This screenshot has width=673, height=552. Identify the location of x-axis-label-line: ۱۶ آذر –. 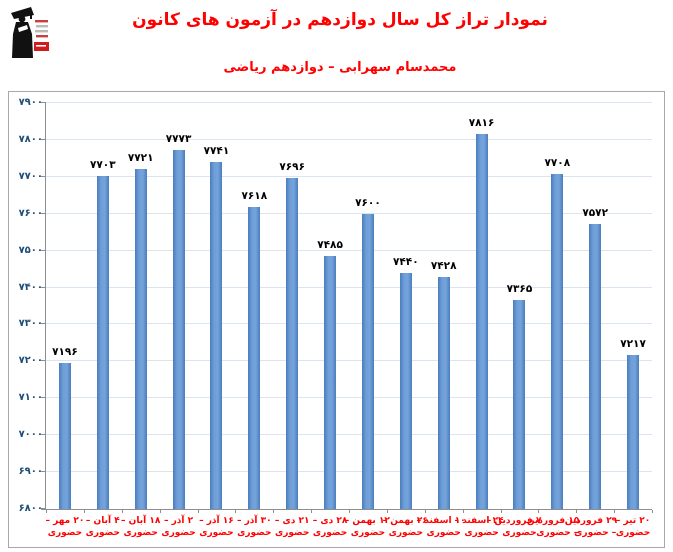
(216, 521).